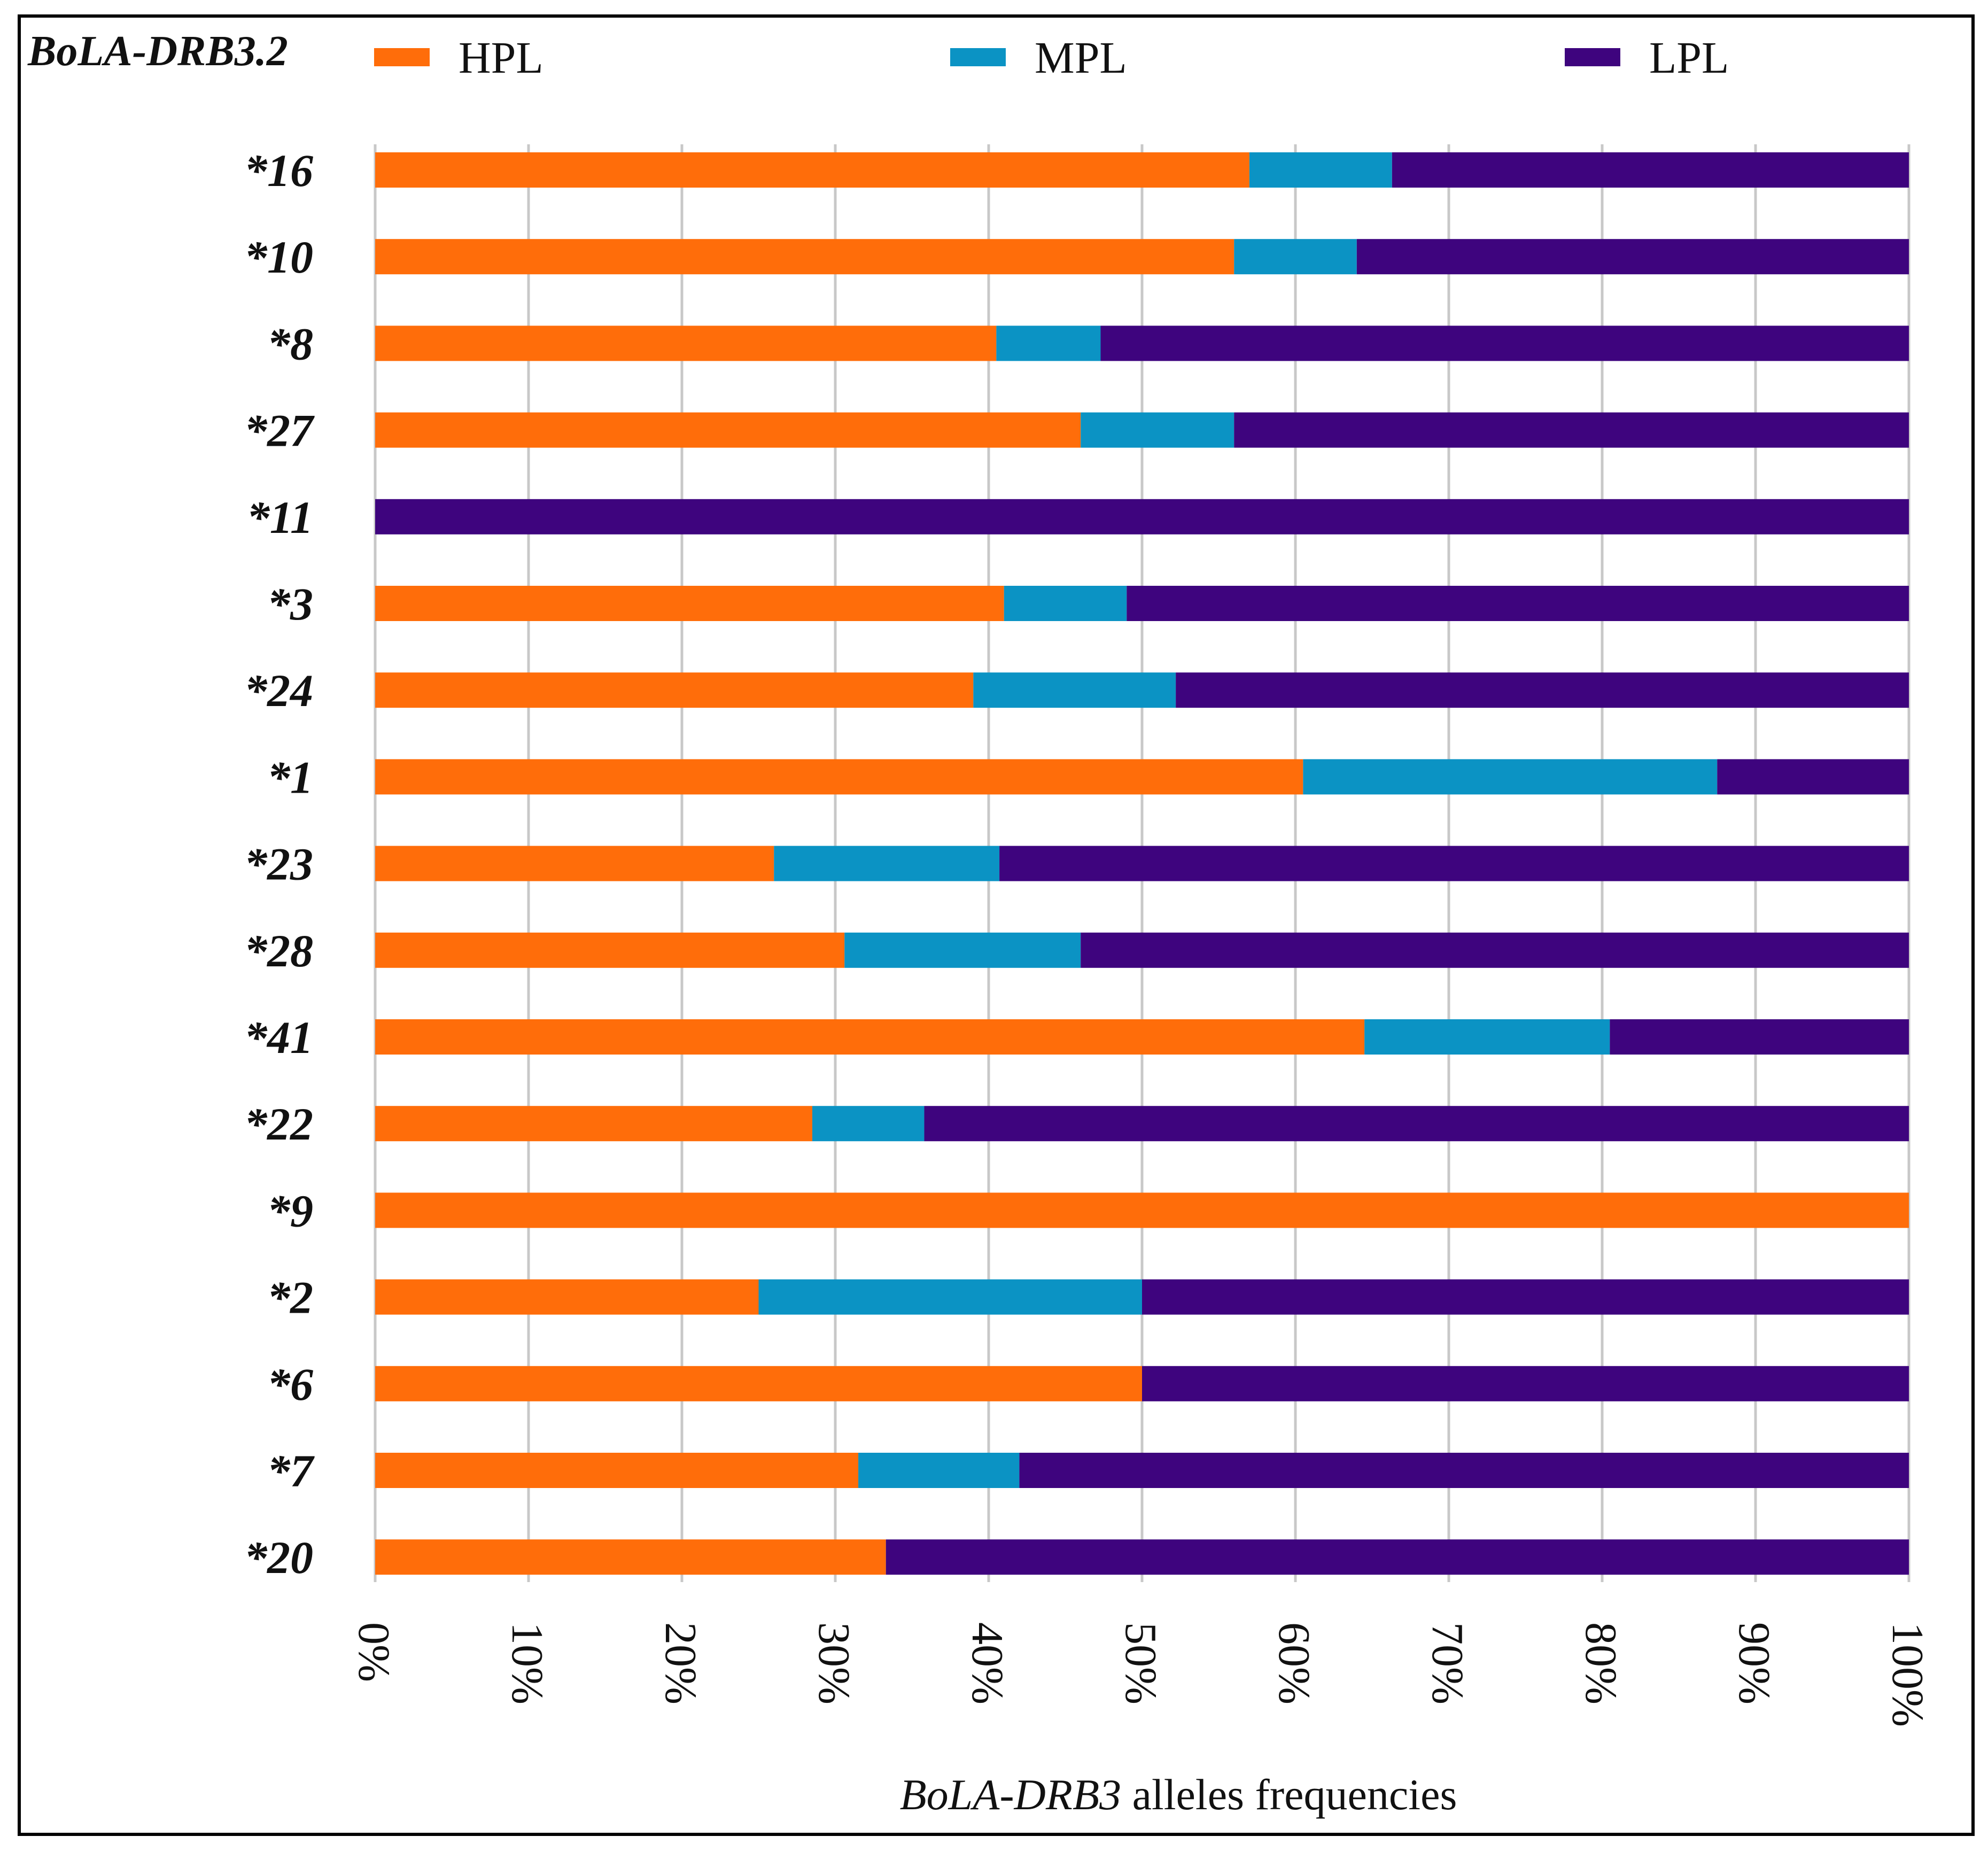 This screenshot has height=1852, width=1988. What do you see at coordinates (1289, 1794) in the screenshot?
I see `x-axis-label-rest: alleles frequencies` at bounding box center [1289, 1794].